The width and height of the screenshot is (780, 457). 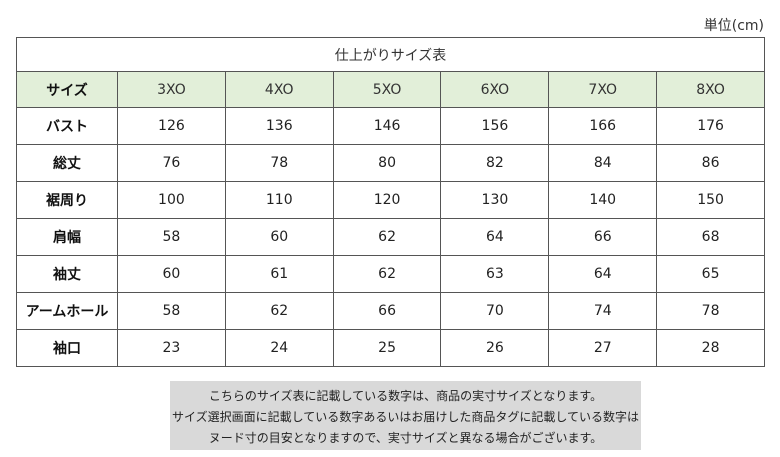 What do you see at coordinates (387, 126) in the screenshot?
I see `table-cell: 146` at bounding box center [387, 126].